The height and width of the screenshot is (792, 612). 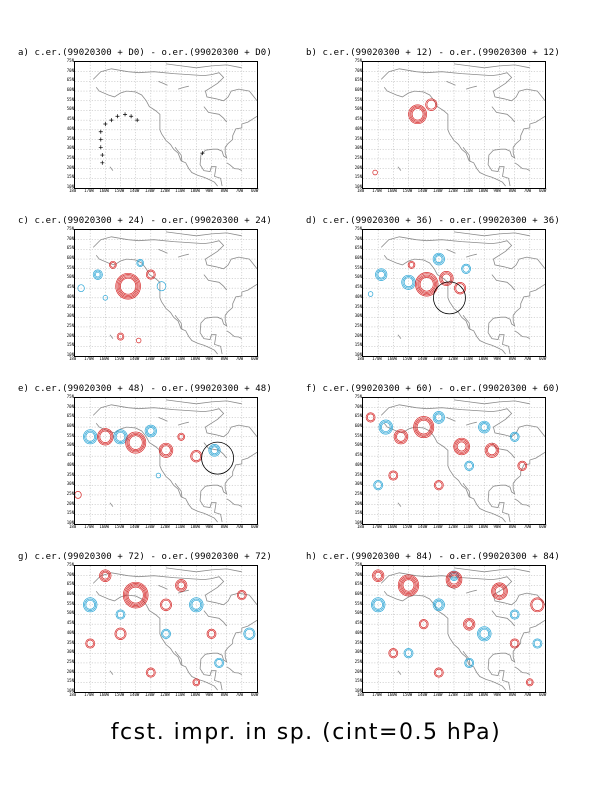 What do you see at coordinates (358, 277) in the screenshot?
I see `lat-tick-label: 50N` at bounding box center [358, 277].